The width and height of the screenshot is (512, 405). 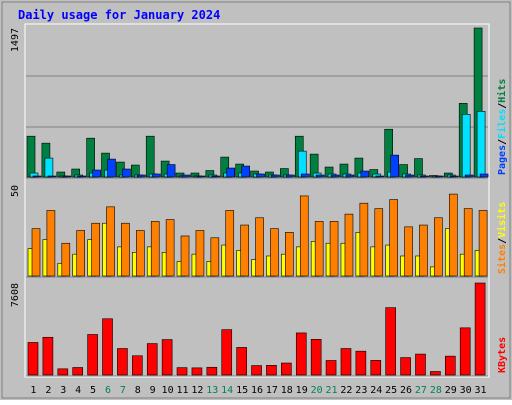 I want to click on x-tick-label-11: 11, so click(x=182, y=390).